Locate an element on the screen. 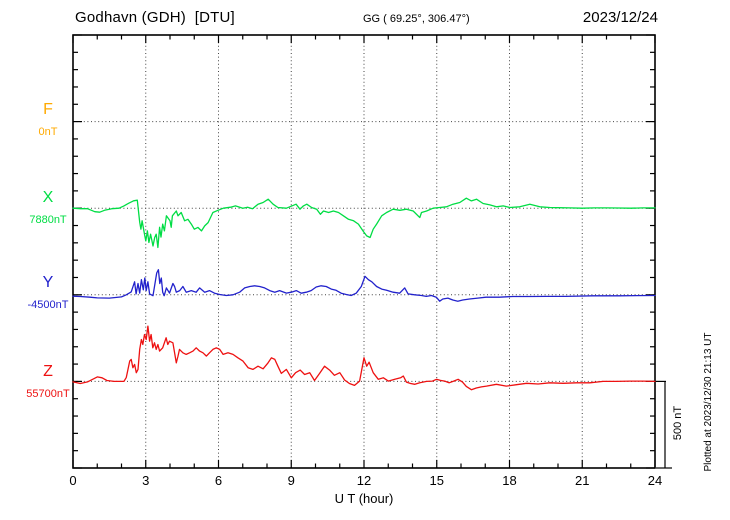  x-axis-title: U T (hour) is located at coordinates (364, 498).